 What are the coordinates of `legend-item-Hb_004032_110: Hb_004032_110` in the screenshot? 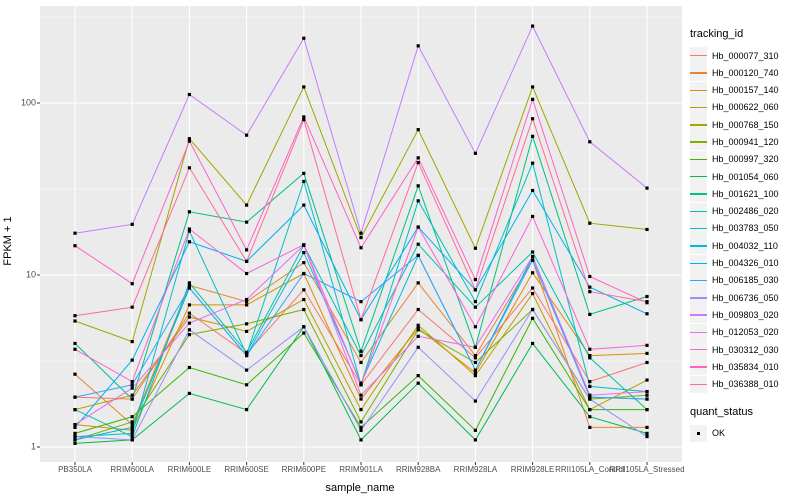 It's located at (744, 246).